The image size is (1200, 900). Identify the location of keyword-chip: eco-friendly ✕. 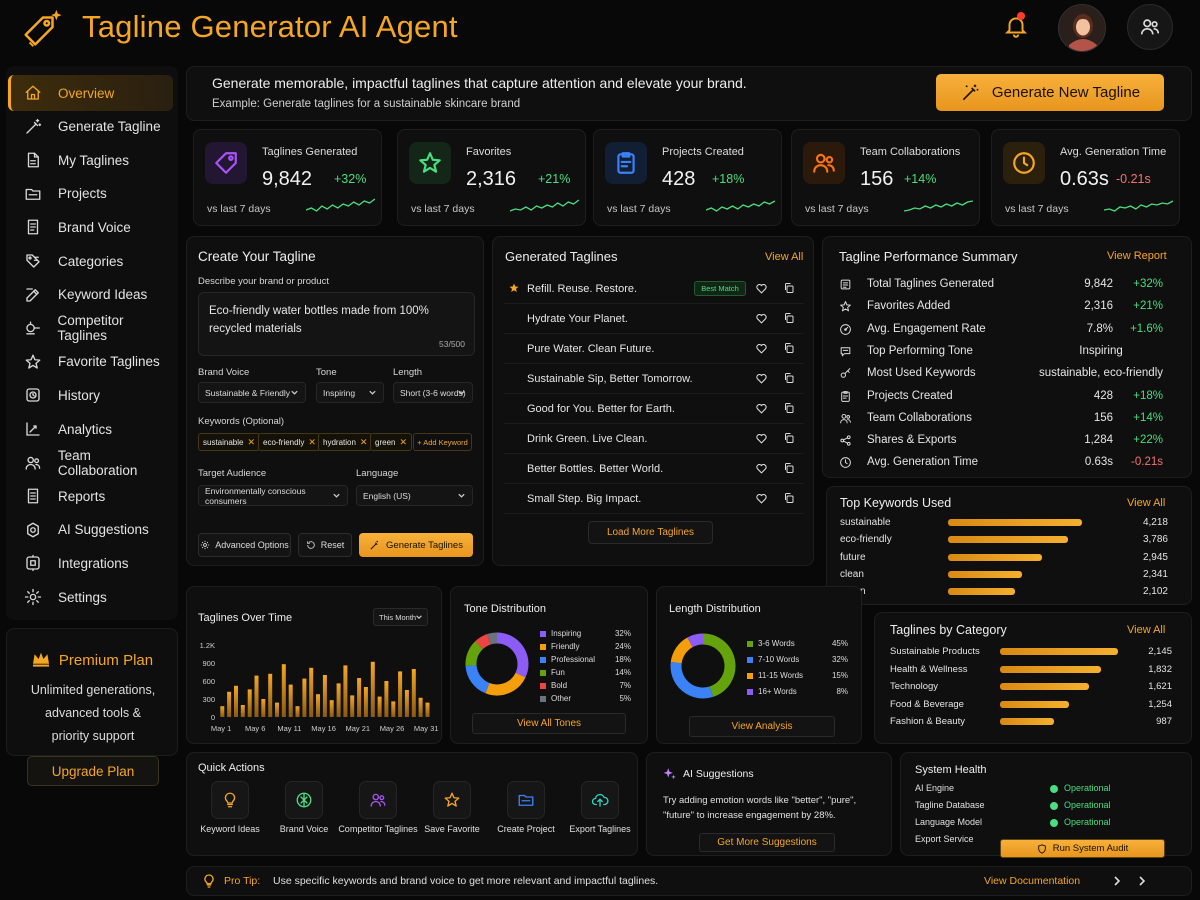
(289, 442).